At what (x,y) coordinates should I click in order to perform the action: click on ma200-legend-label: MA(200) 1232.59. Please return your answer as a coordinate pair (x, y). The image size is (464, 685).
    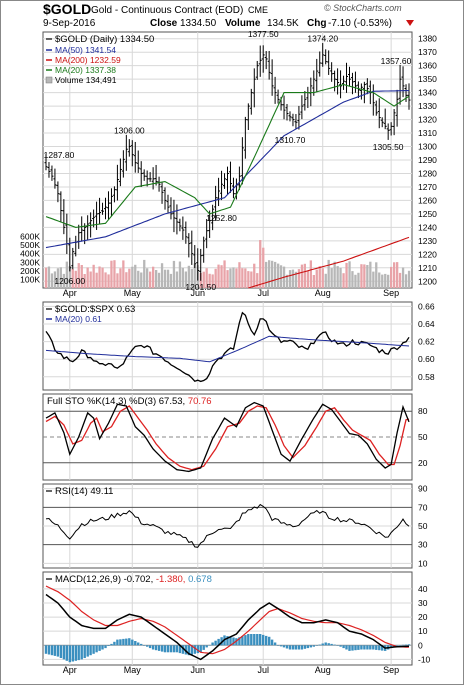
    Looking at the image, I should click on (88, 60).